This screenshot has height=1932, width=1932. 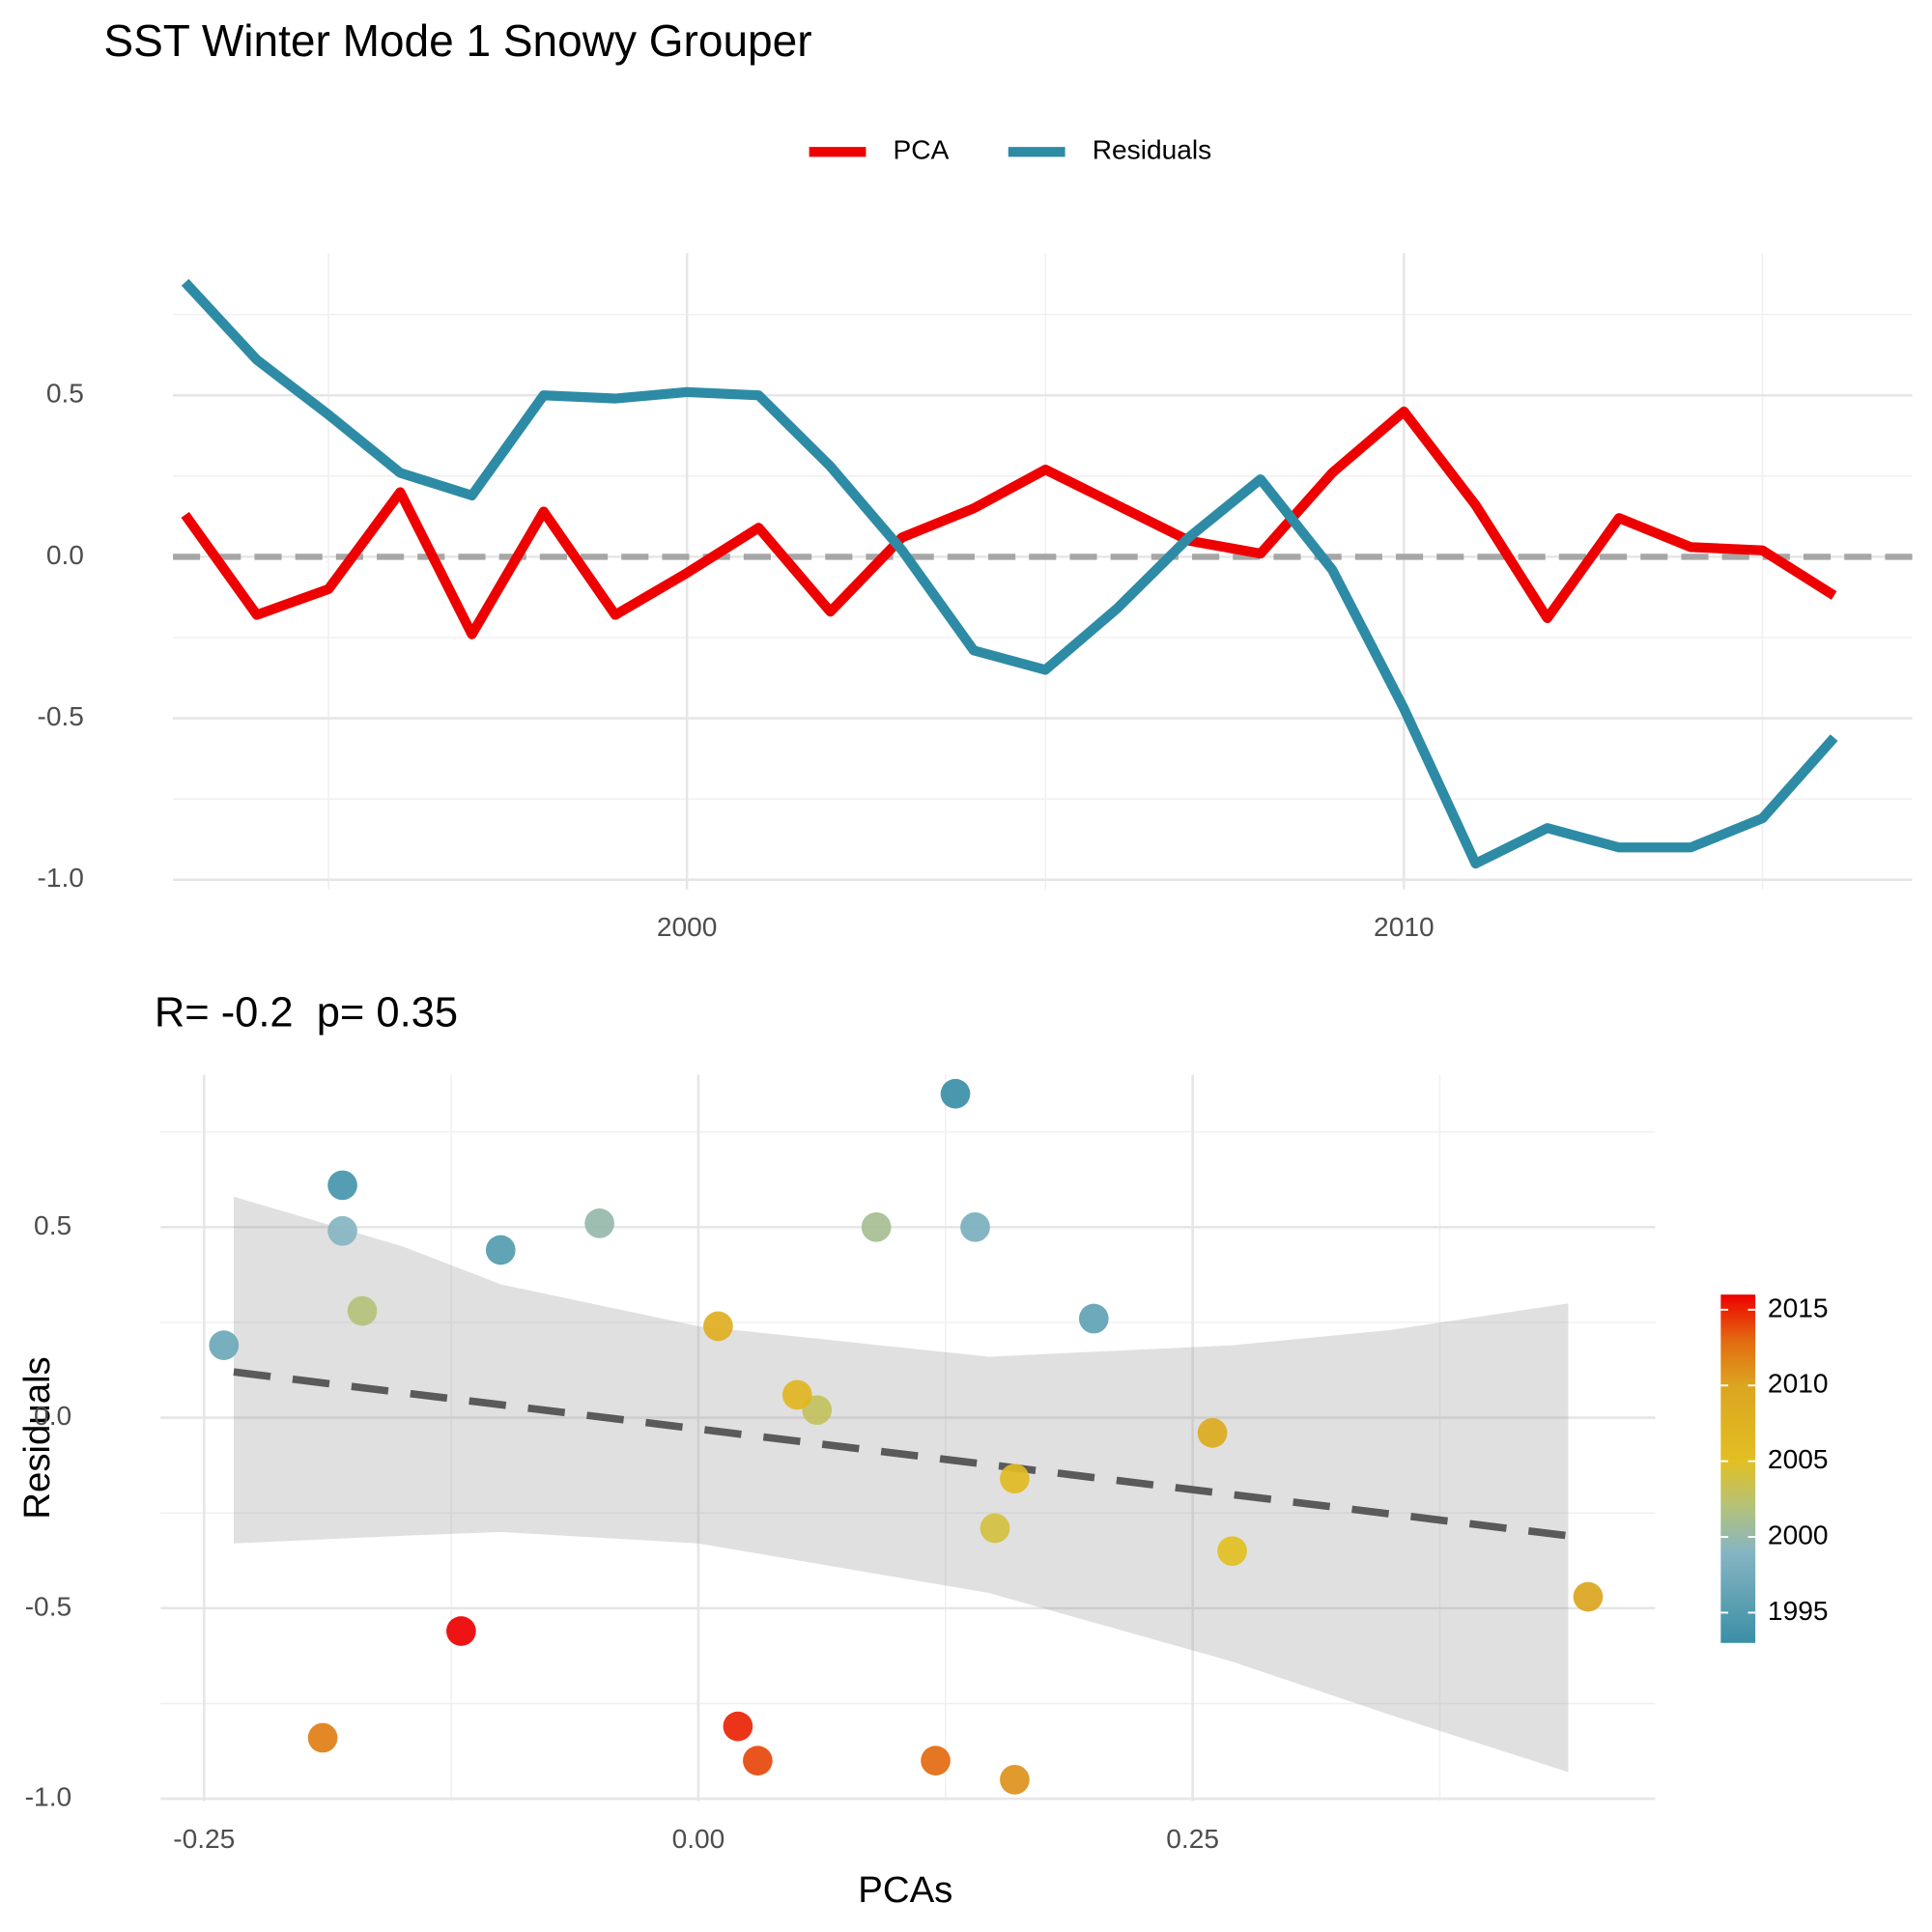 I want to click on legend-label: Residuals, so click(x=1152, y=150).